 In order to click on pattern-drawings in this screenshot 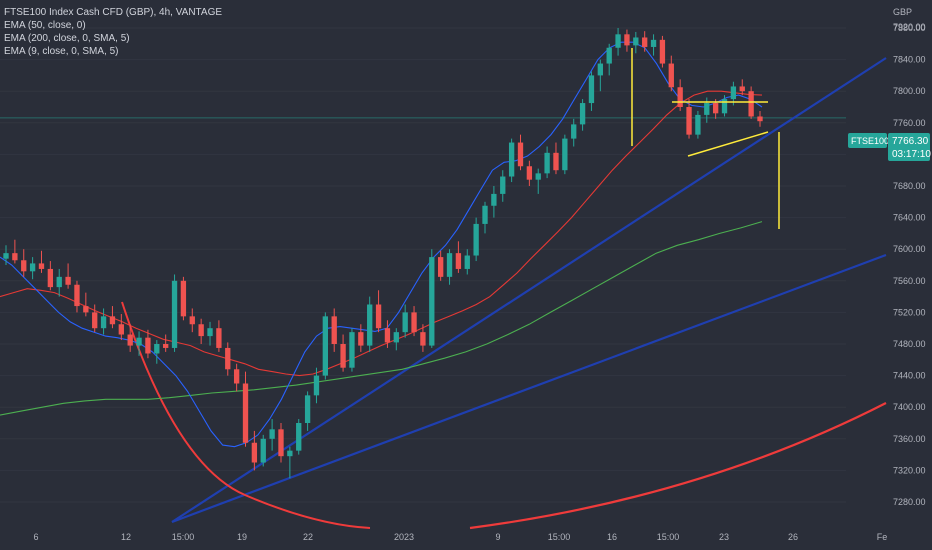, I will do `click(705, 138)`.